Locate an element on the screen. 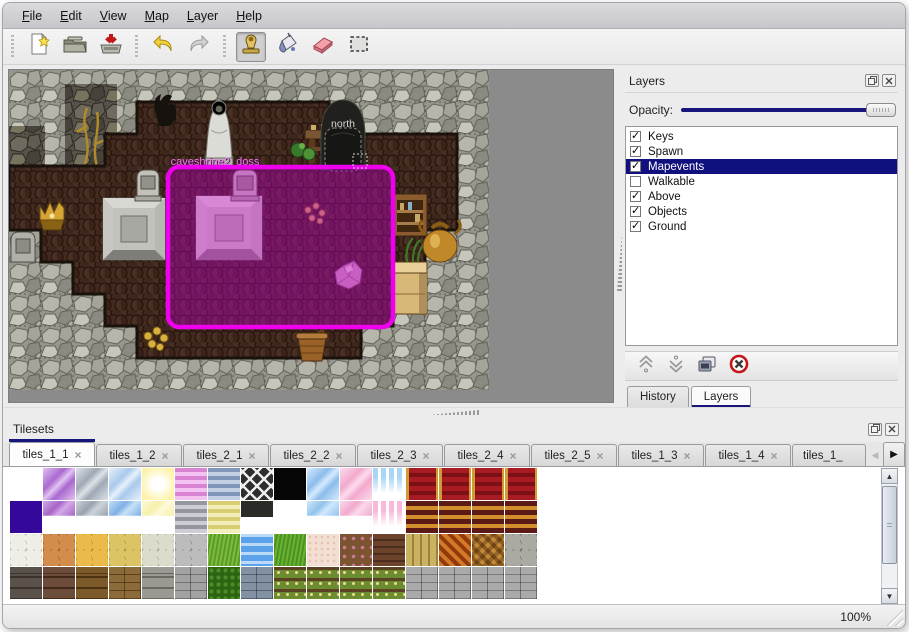  menu-item-layer: Layer is located at coordinates (202, 15).